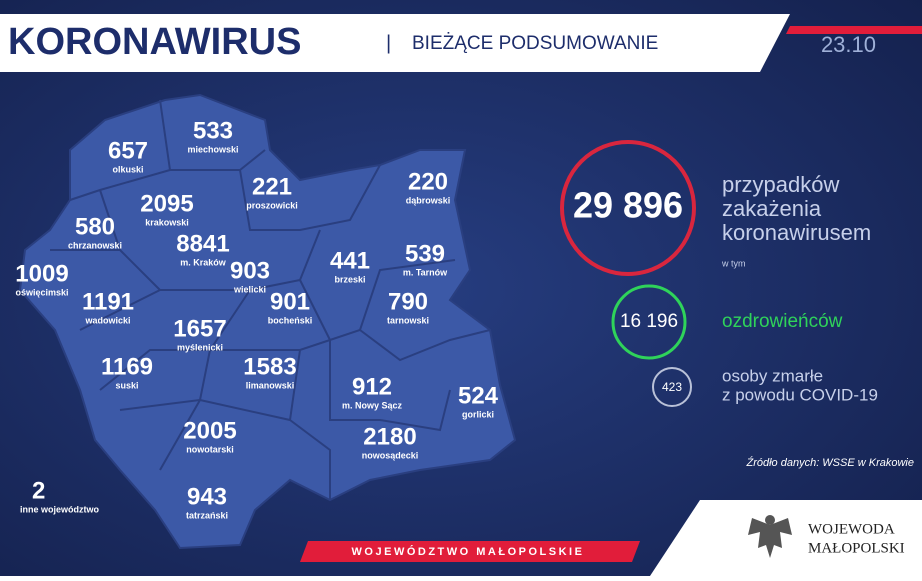 Image resolution: width=922 pixels, height=581 pixels. Describe the element at coordinates (95, 226) in the screenshot. I see `region-value: 580` at that location.